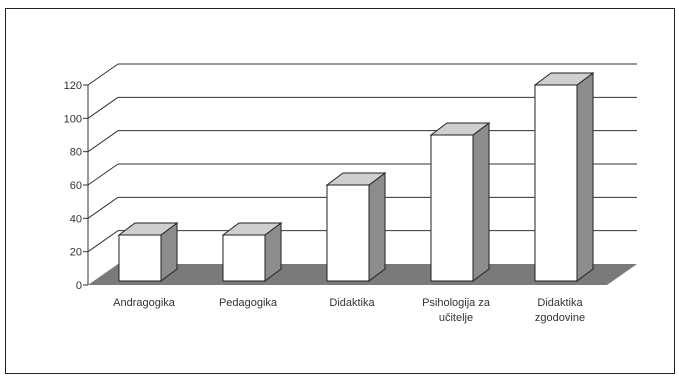  What do you see at coordinates (560, 310) in the screenshot?
I see `category-label: Didaktika zgodovine` at bounding box center [560, 310].